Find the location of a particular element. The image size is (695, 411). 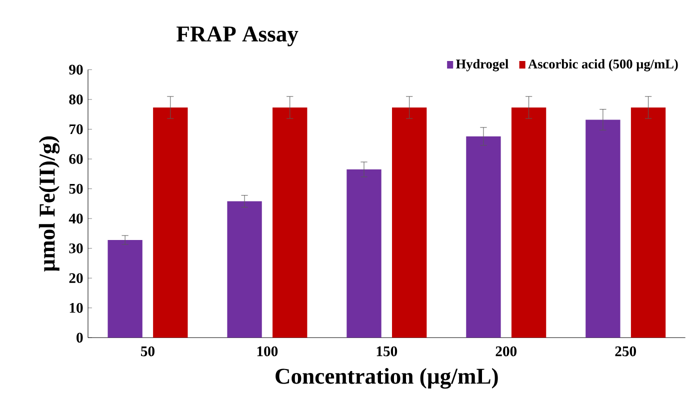

chart-title: FRAP Assay is located at coordinates (237, 36).